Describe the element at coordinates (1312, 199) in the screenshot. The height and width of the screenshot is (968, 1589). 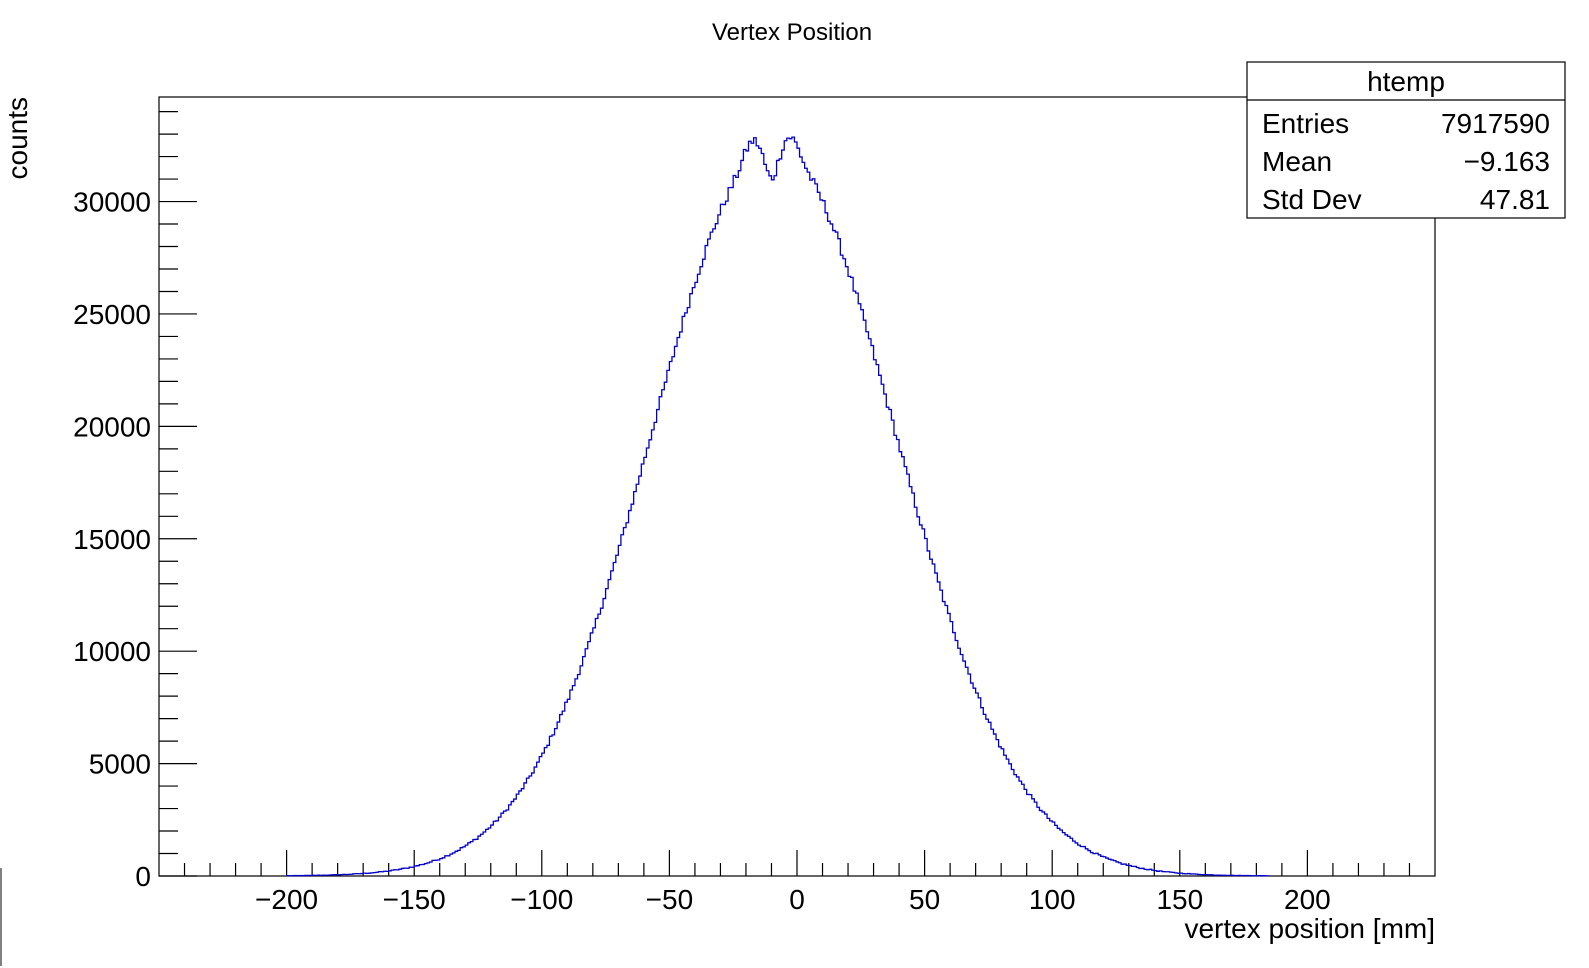
I see `stats-label-stddev: Std Dev` at that location.